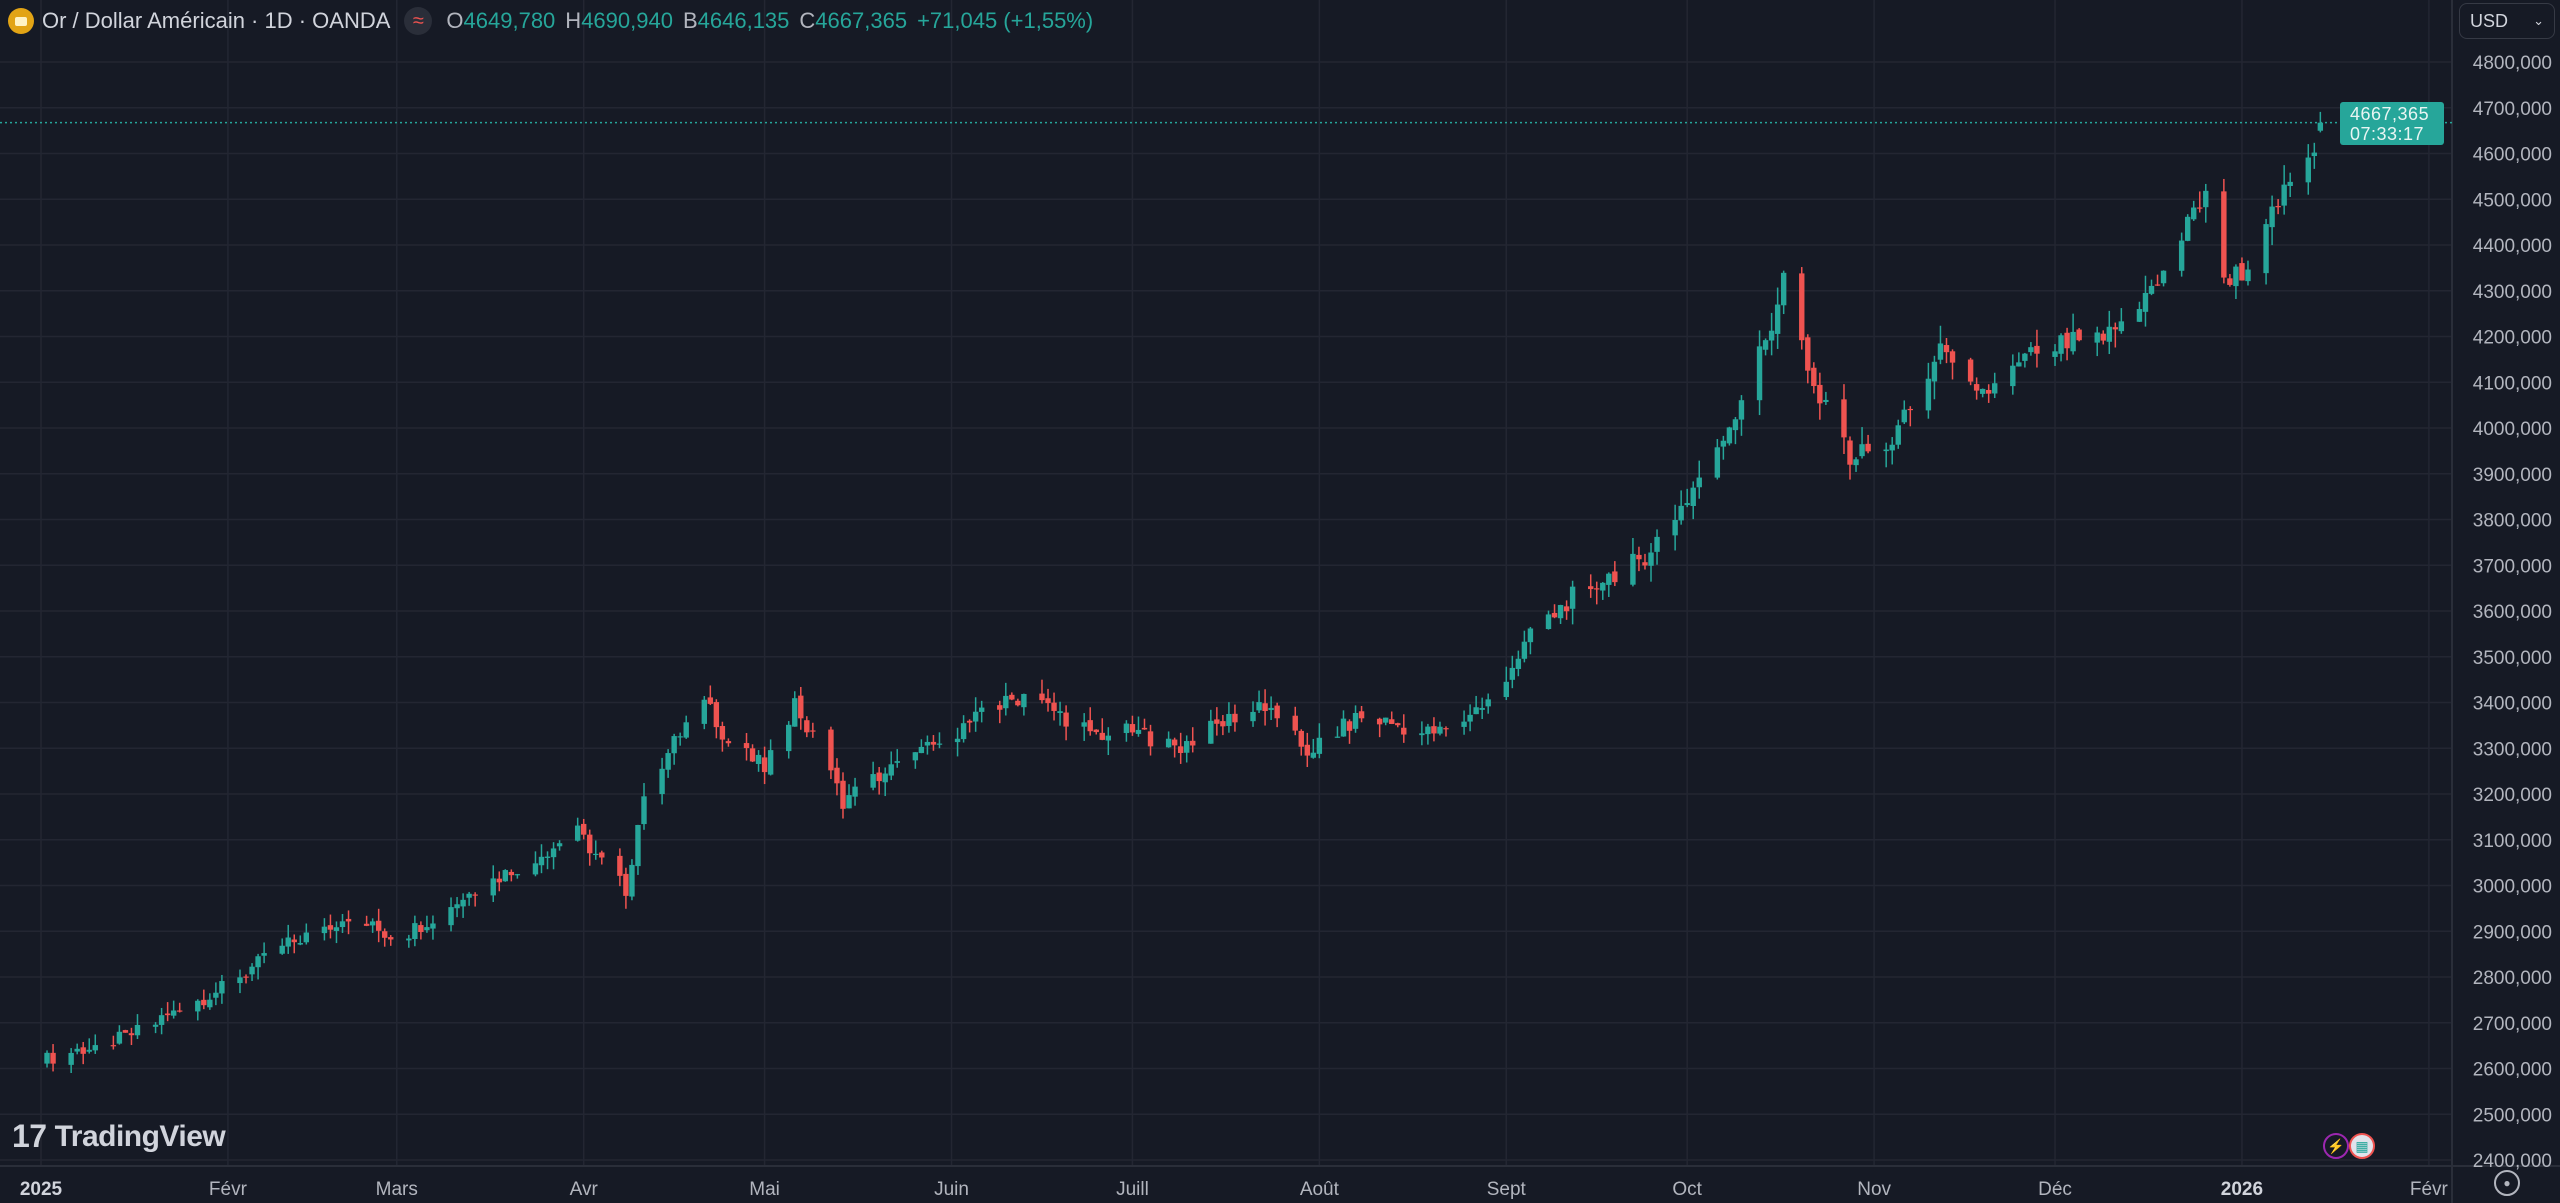 This screenshot has width=2560, height=1203. What do you see at coordinates (2489, 20) in the screenshot?
I see `currency-value: USD` at bounding box center [2489, 20].